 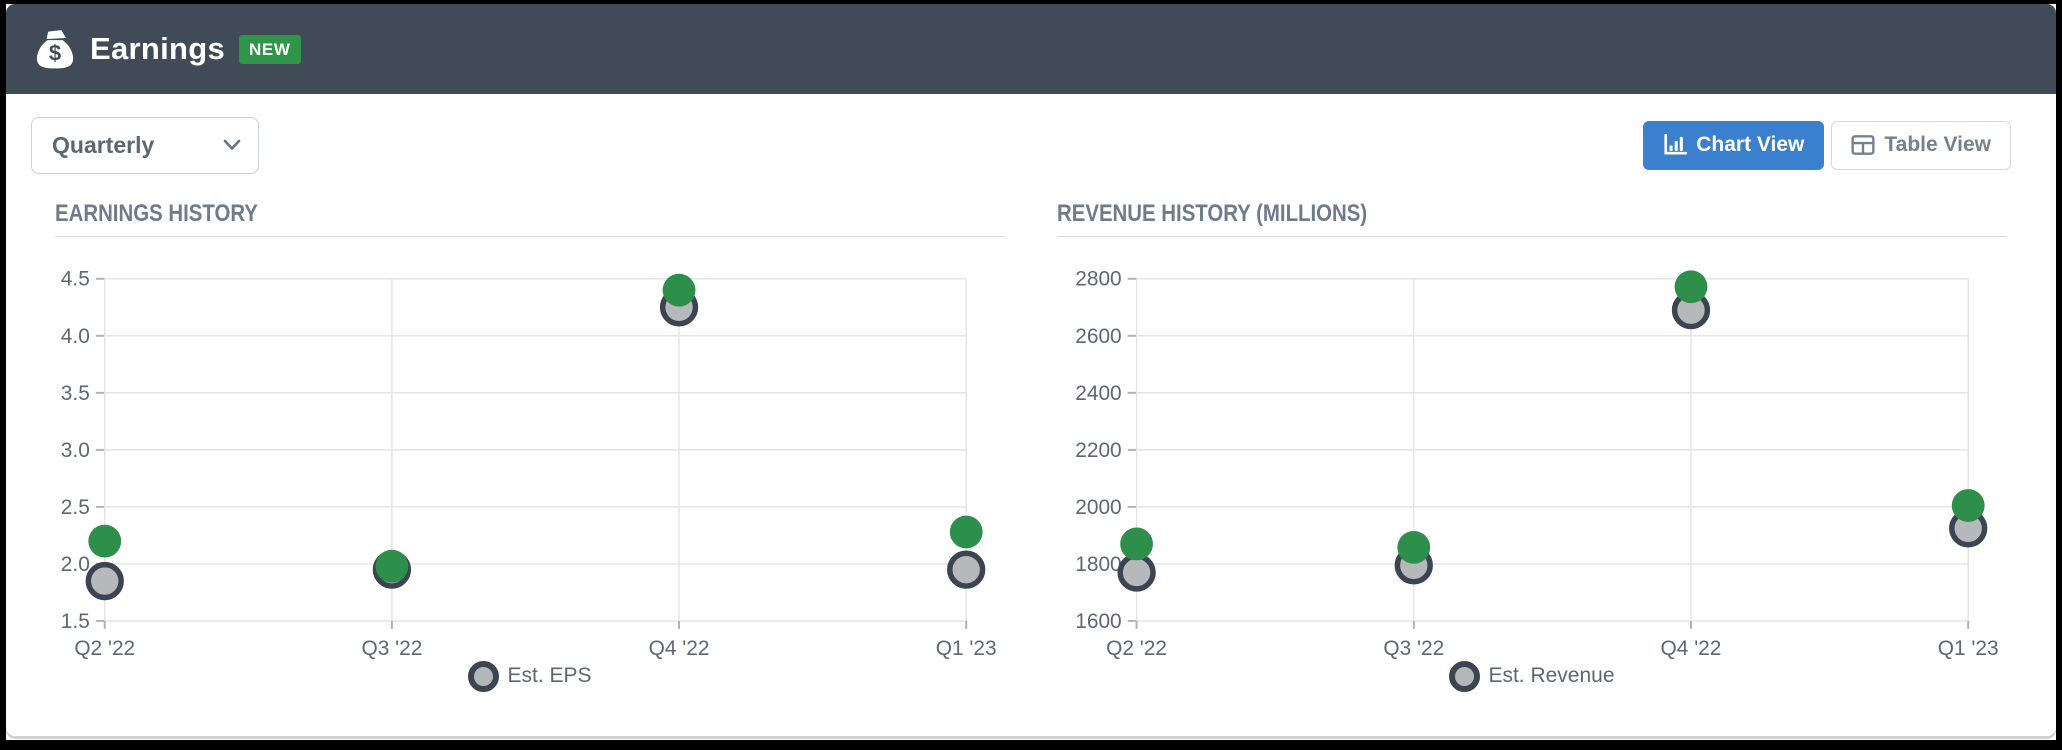 What do you see at coordinates (270, 49) in the screenshot?
I see `new-badge: NEW` at bounding box center [270, 49].